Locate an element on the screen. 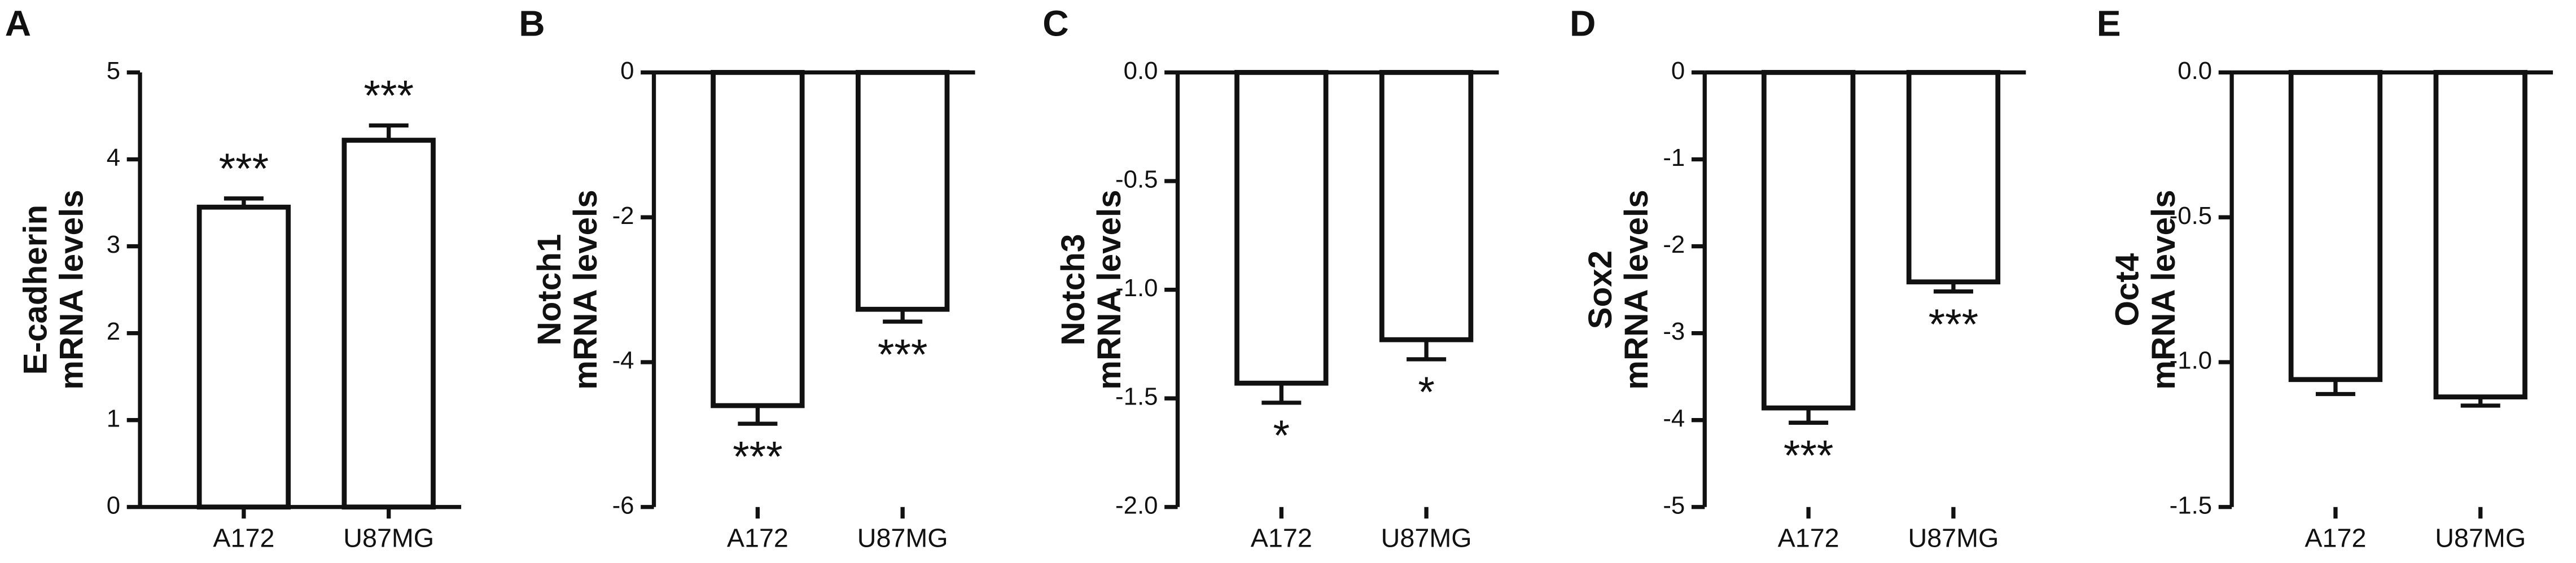 The width and height of the screenshot is (2576, 563). y-tick-label: 4 is located at coordinates (113, 157).